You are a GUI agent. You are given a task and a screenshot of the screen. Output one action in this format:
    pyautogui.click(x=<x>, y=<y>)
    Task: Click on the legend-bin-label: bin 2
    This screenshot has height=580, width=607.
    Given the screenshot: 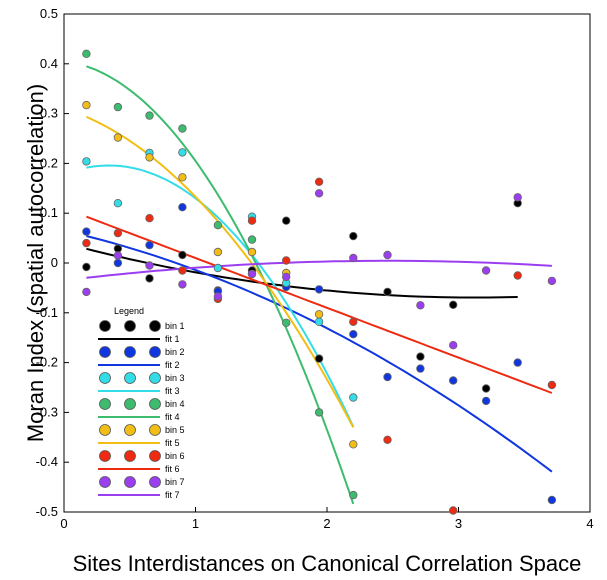 What is the action you would take?
    pyautogui.click(x=175, y=352)
    